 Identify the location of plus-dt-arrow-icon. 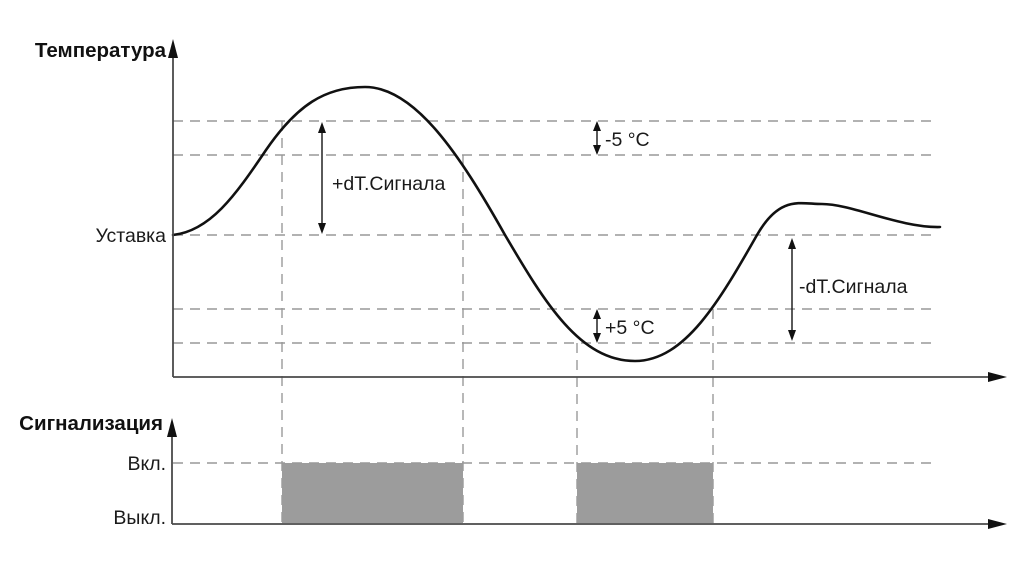
(322, 178).